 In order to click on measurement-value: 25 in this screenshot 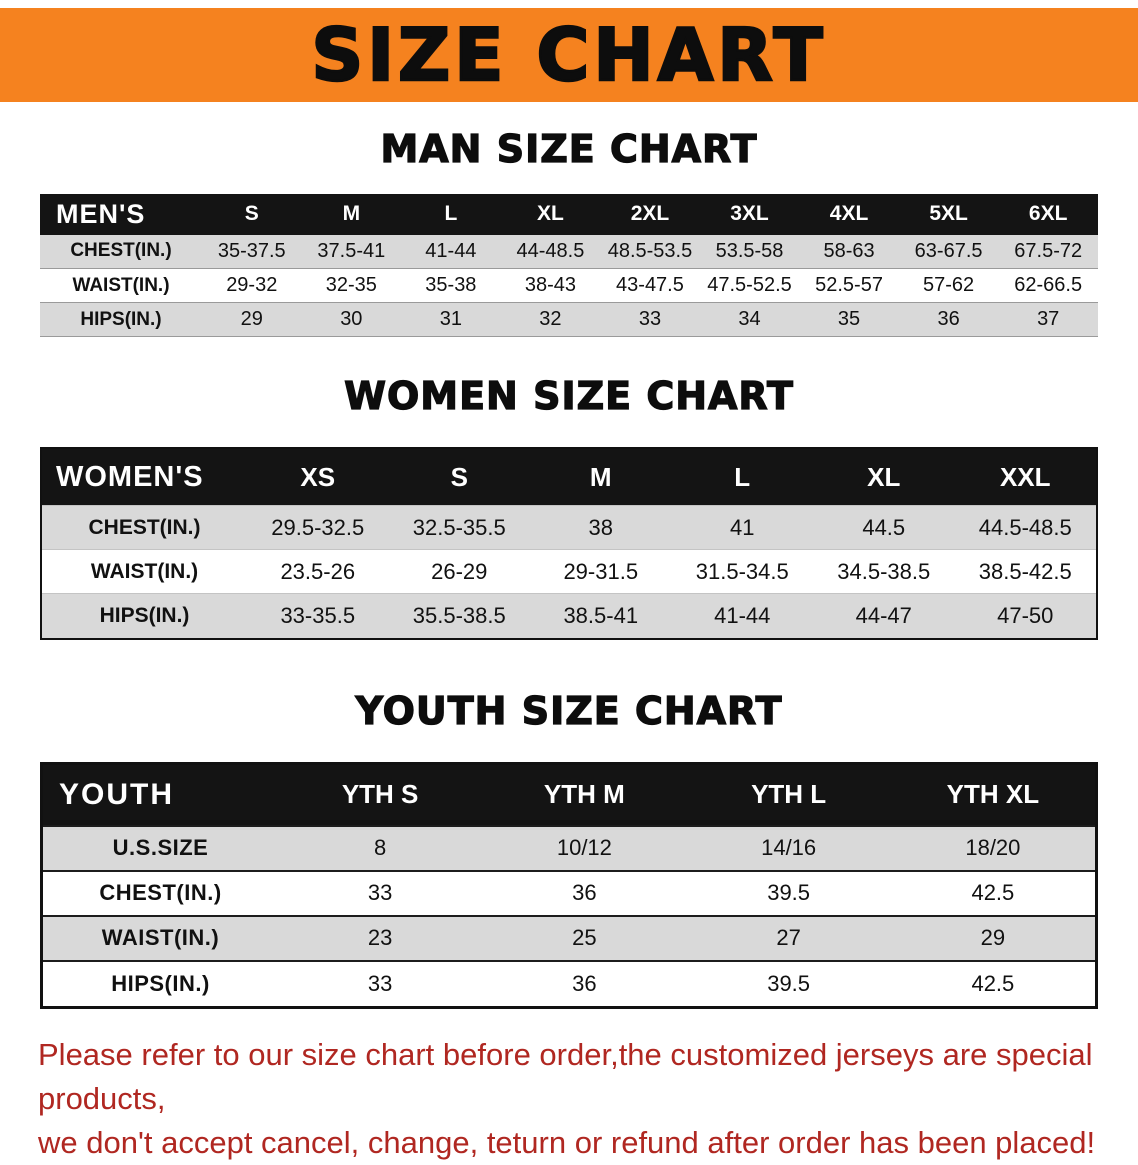, I will do `click(584, 937)`.